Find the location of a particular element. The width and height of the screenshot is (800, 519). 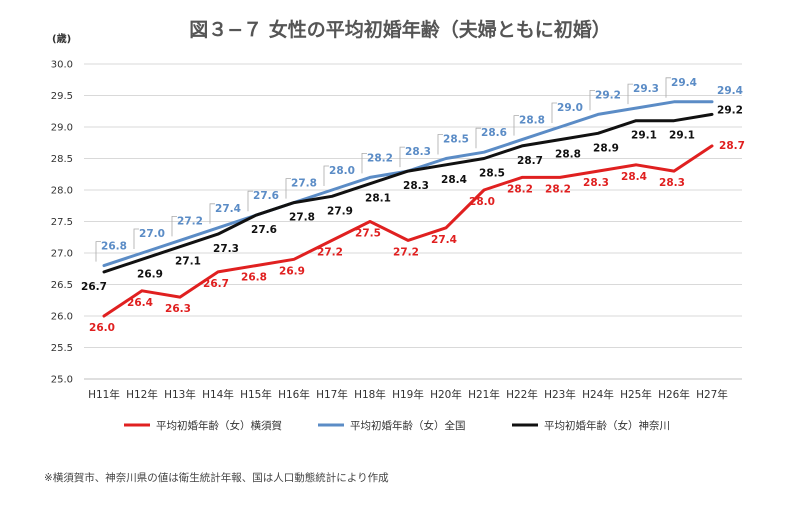

legend-item-national: 平均初婚年齢（女）全国 is located at coordinates (392, 425).